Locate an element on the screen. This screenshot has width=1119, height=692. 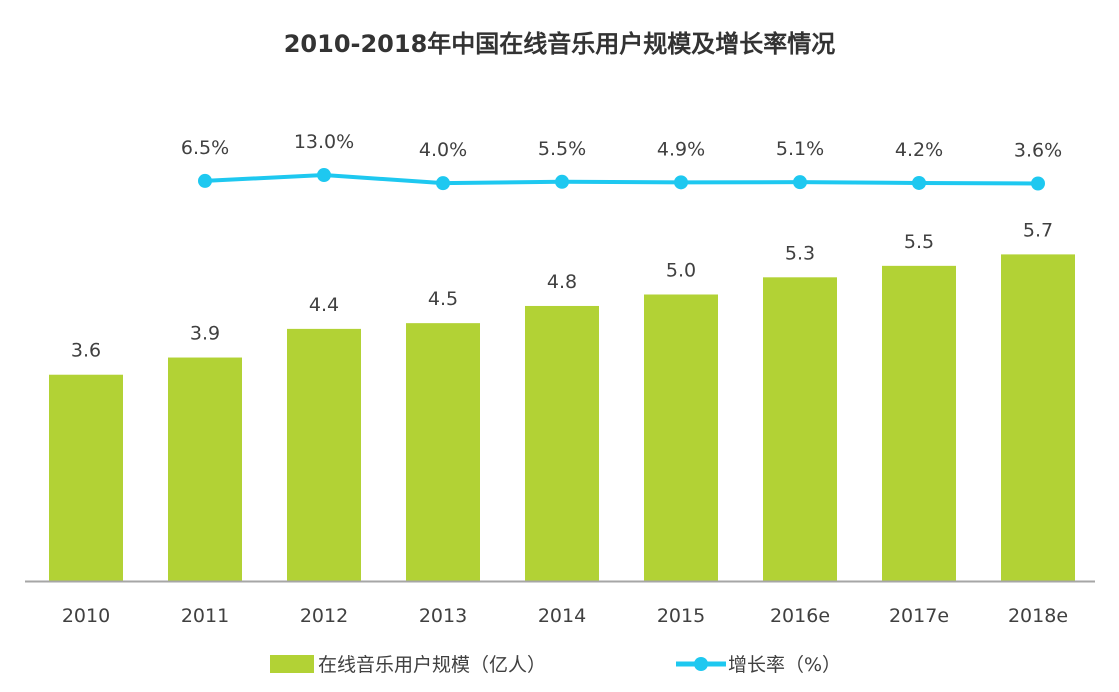
x-tick-label: 2016e is located at coordinates (800, 616).